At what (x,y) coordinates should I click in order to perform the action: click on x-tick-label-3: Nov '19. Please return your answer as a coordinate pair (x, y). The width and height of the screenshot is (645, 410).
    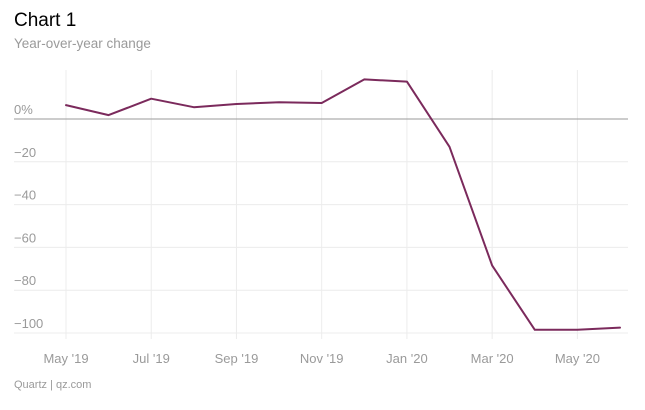
    Looking at the image, I should click on (322, 358).